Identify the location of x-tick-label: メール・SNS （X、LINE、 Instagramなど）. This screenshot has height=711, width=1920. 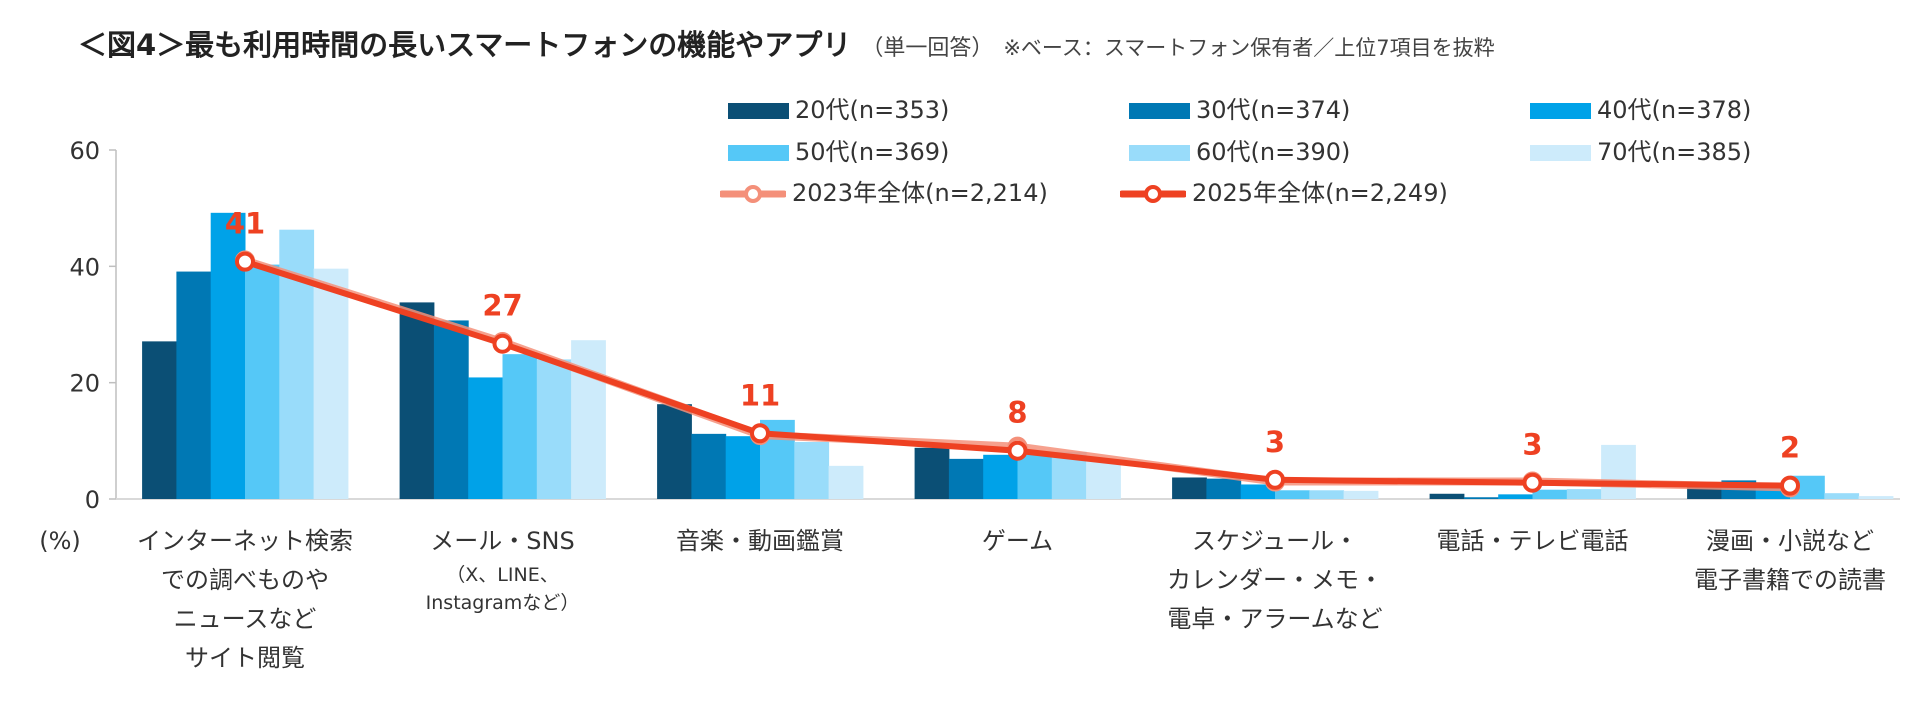
(503, 569).